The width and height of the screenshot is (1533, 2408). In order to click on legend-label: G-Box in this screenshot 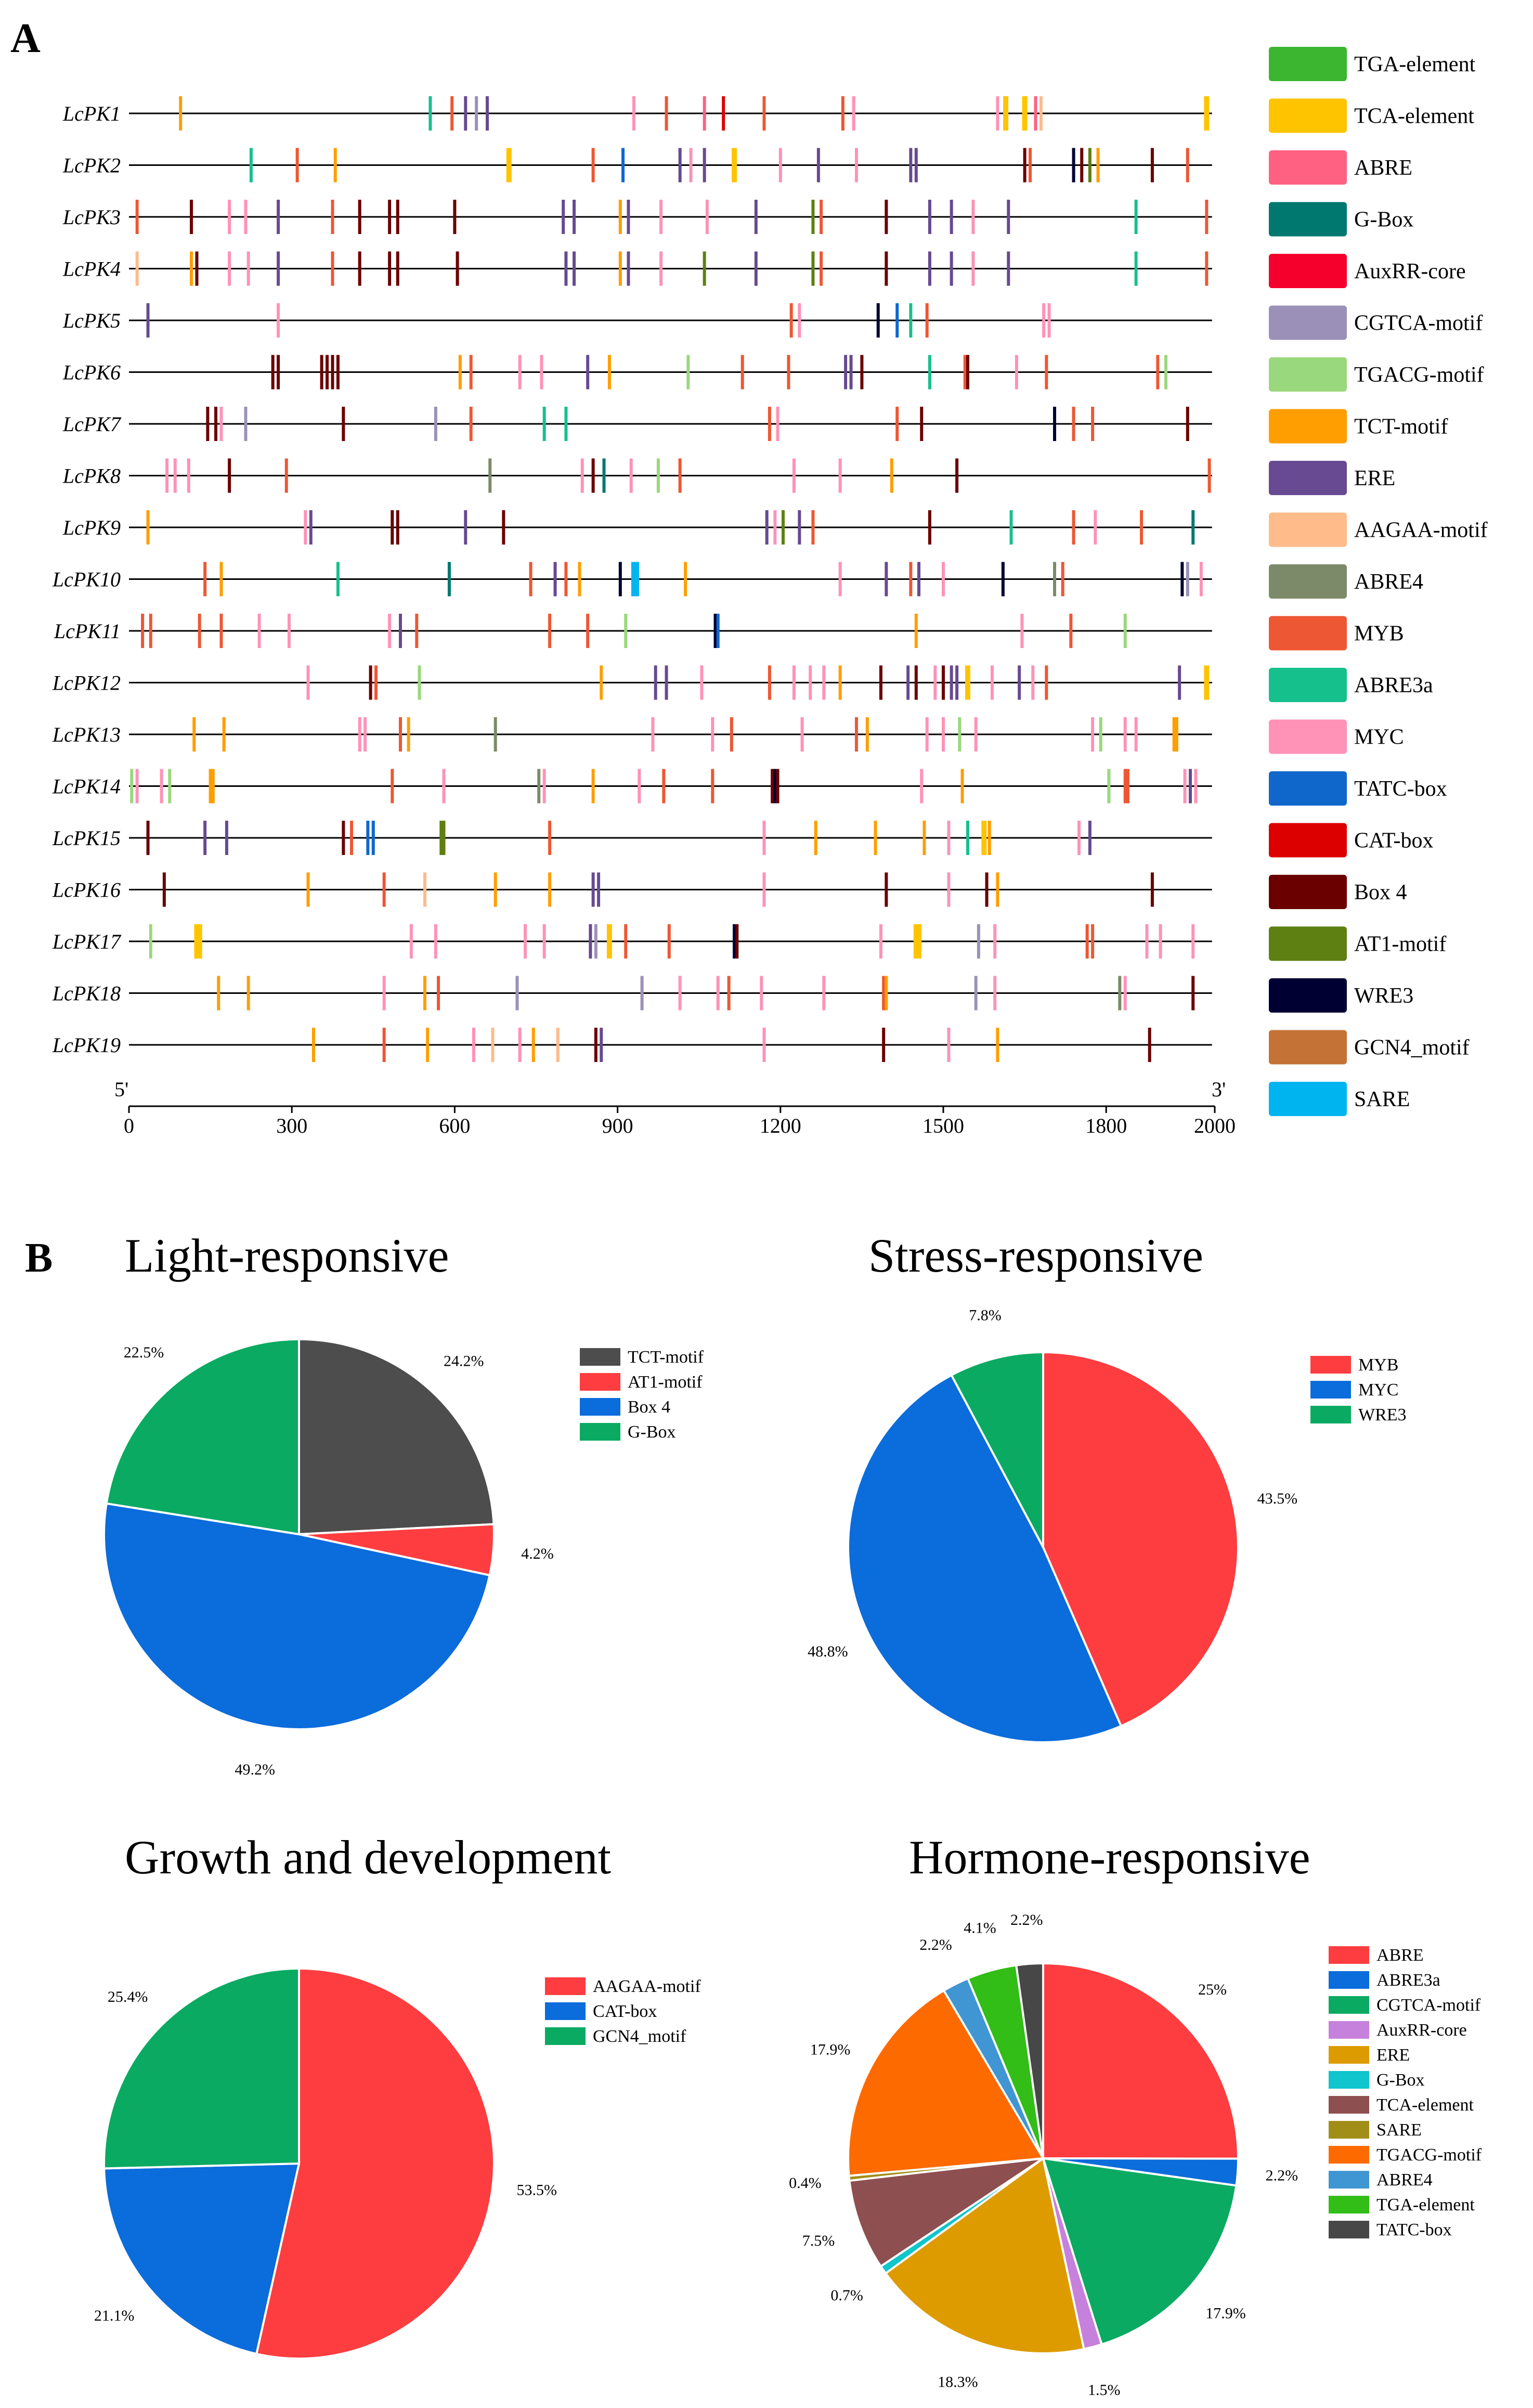, I will do `click(1383, 220)`.